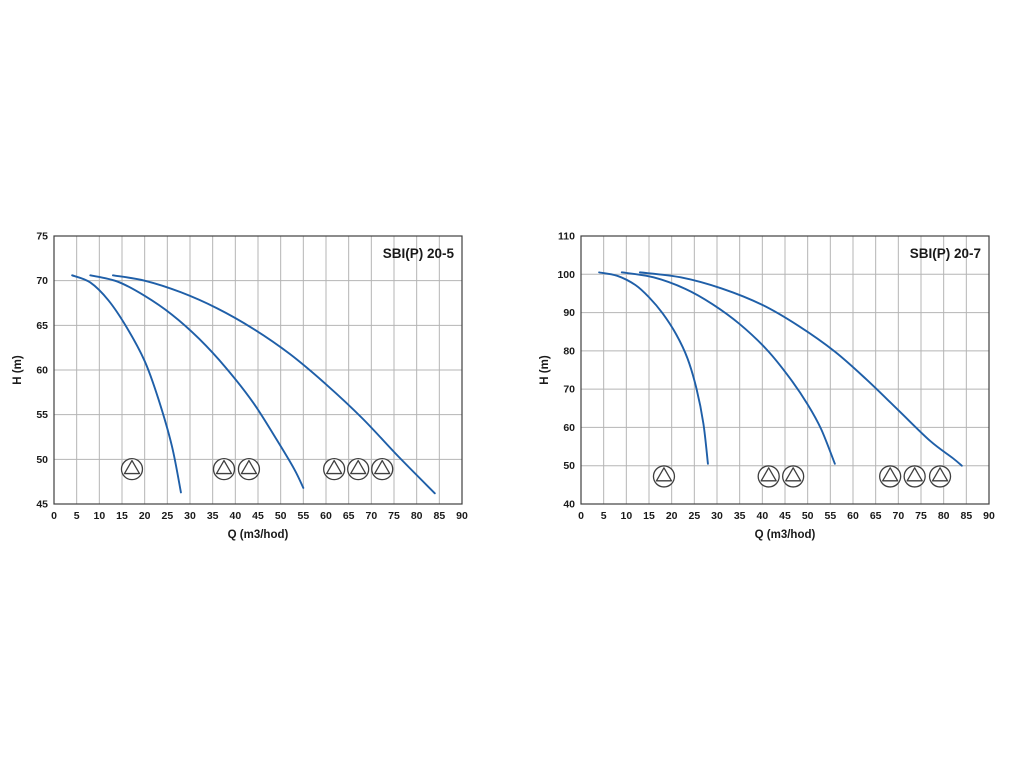 The image size is (1024, 768). I want to click on y-tick-label: 90, so click(569, 313).